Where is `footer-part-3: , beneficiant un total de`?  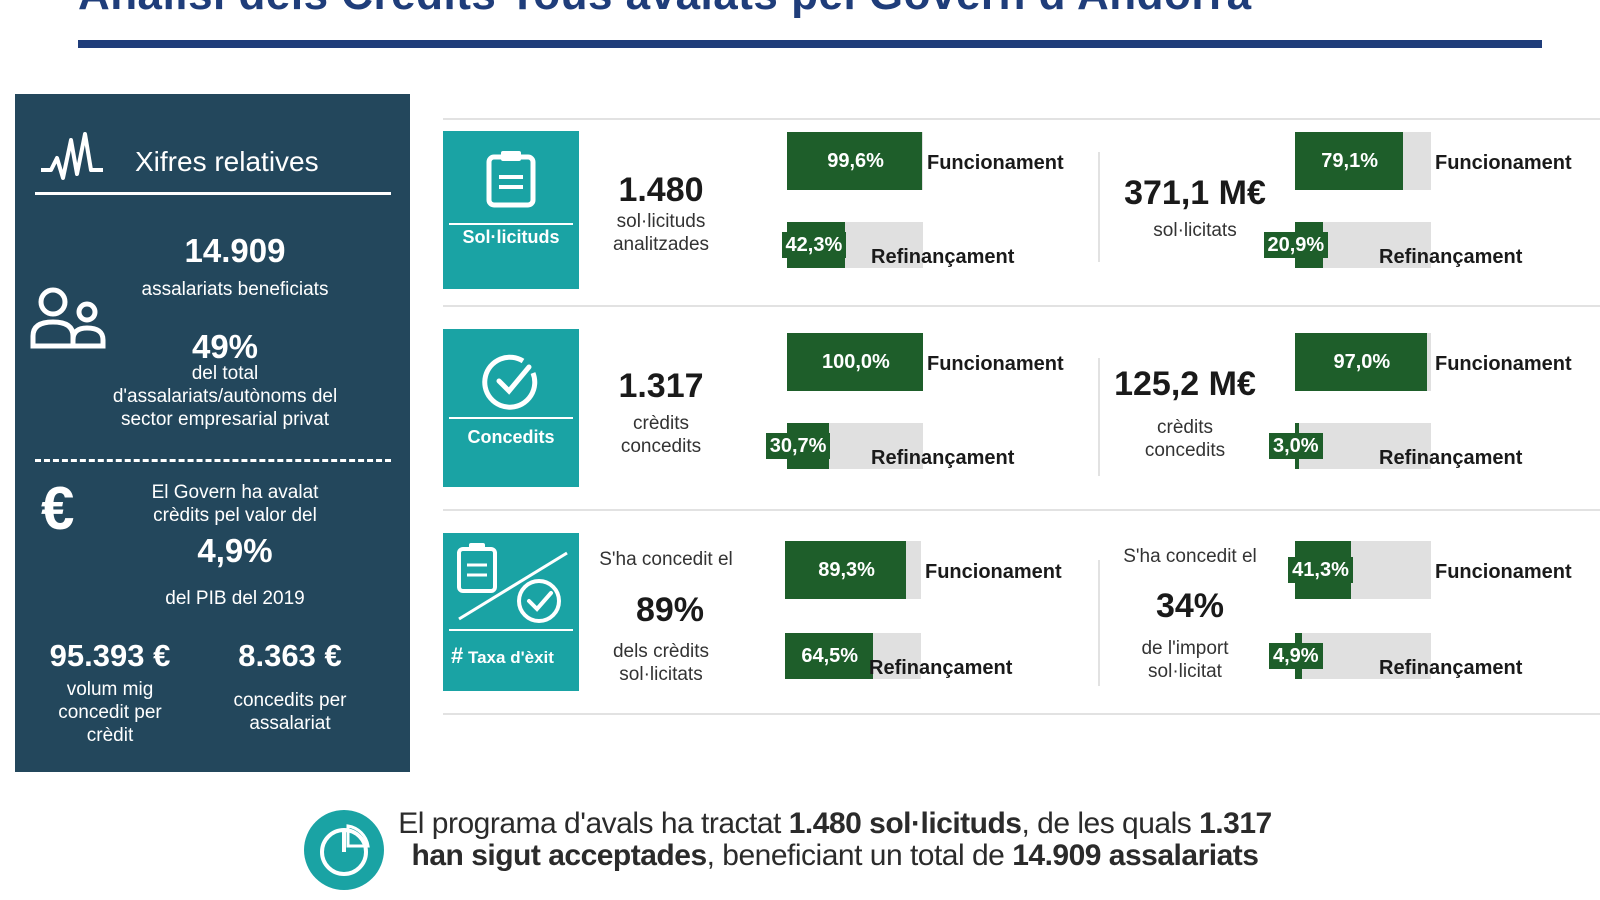 footer-part-3: , beneficiant un total de is located at coordinates (855, 855).